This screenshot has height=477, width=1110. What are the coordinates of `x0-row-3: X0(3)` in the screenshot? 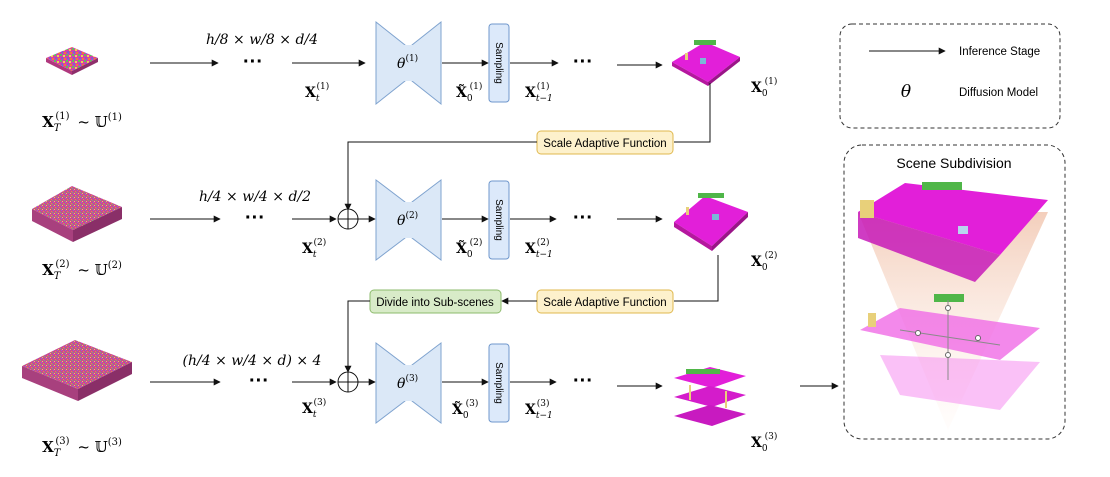 It's located at (764, 442).